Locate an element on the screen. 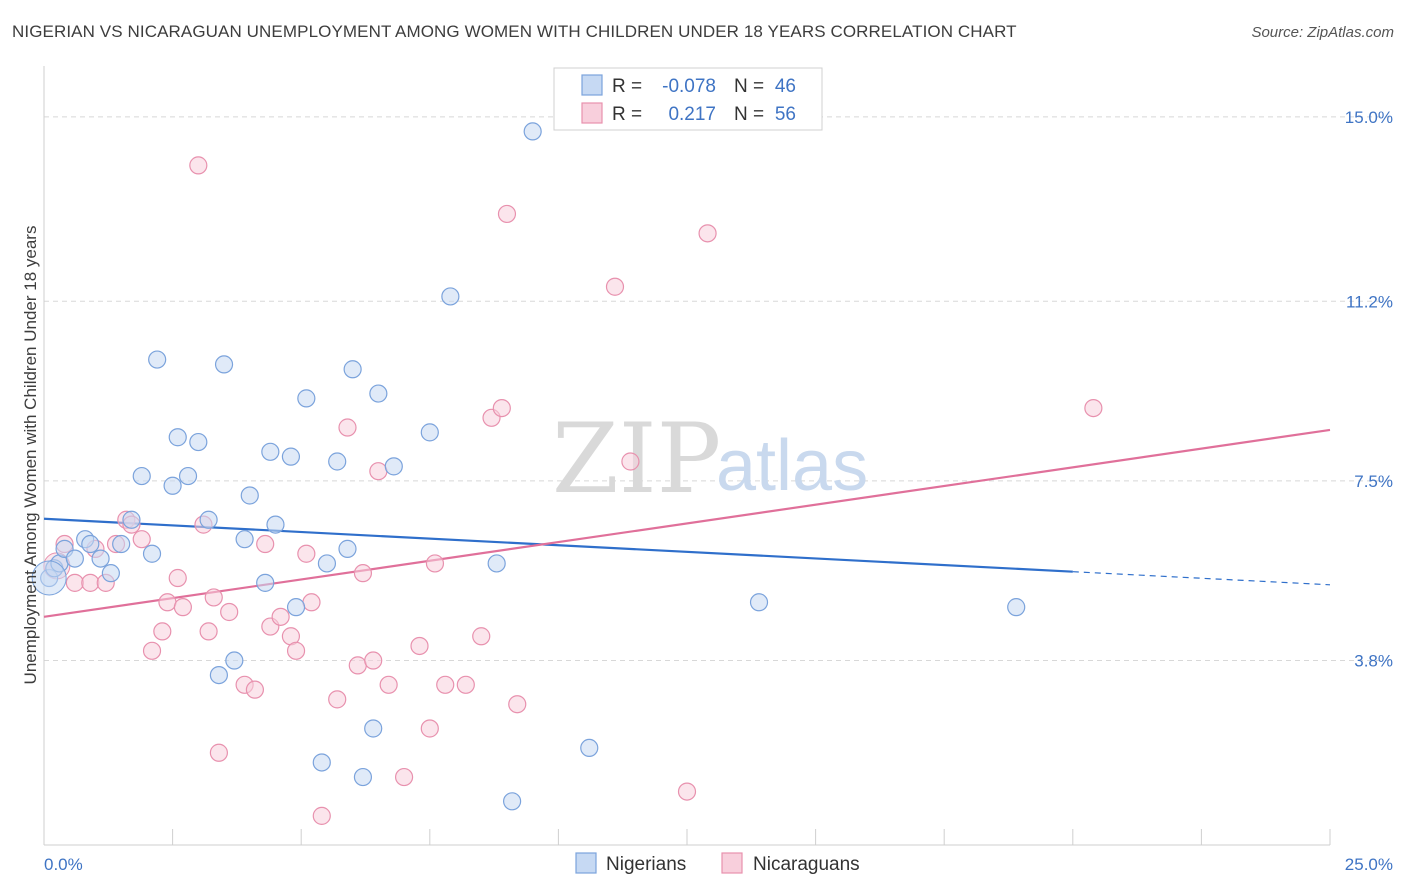 The height and width of the screenshot is (892, 1406). nigerian-trend-extension is located at coordinates (1201, 578).